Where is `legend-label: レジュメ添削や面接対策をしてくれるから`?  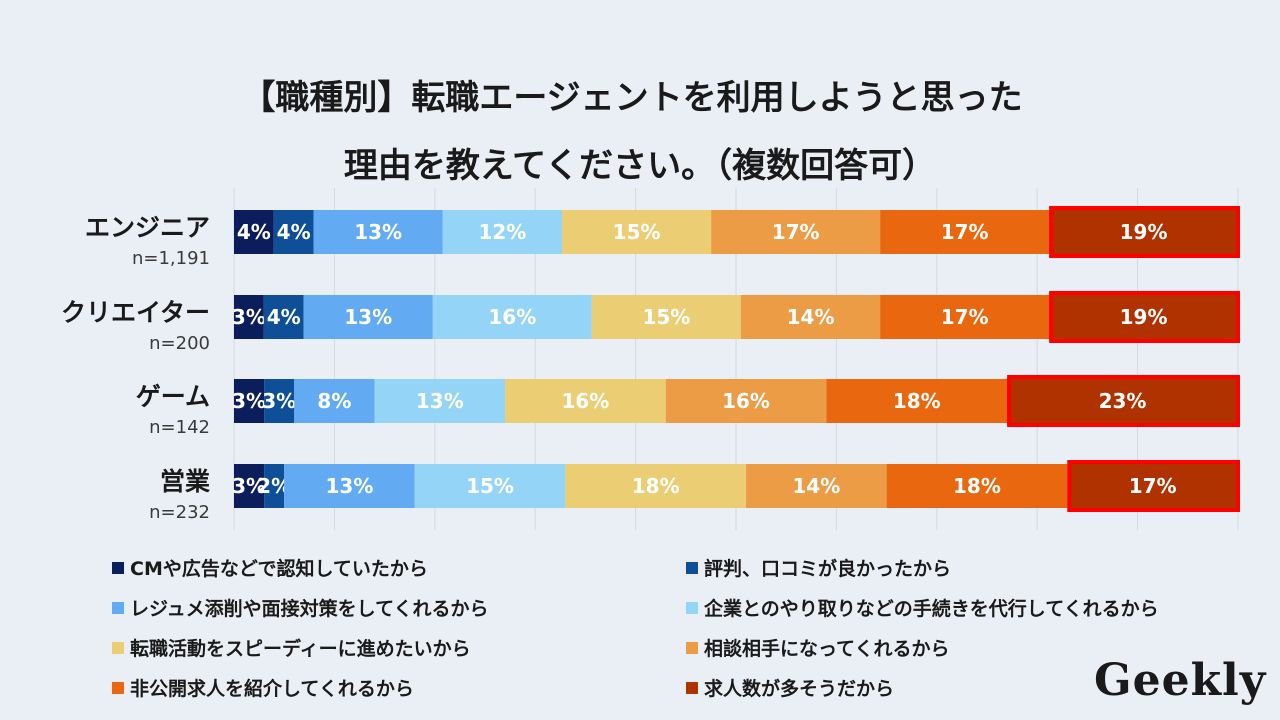
legend-label: レジュメ添削や面接対策をしてくれるから is located at coordinates (309, 609).